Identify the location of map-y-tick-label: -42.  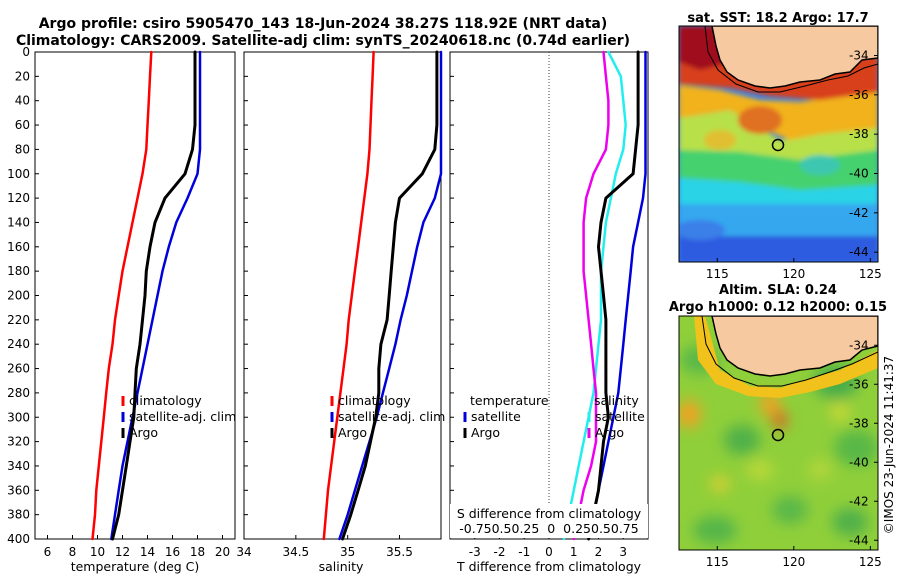
(859, 213).